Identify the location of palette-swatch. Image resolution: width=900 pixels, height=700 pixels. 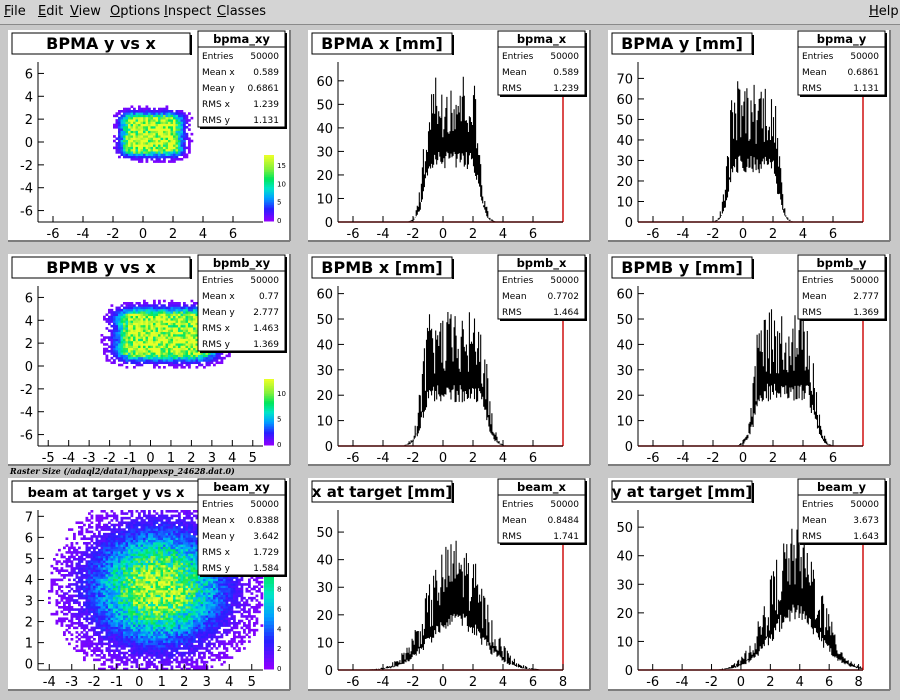
(269, 169).